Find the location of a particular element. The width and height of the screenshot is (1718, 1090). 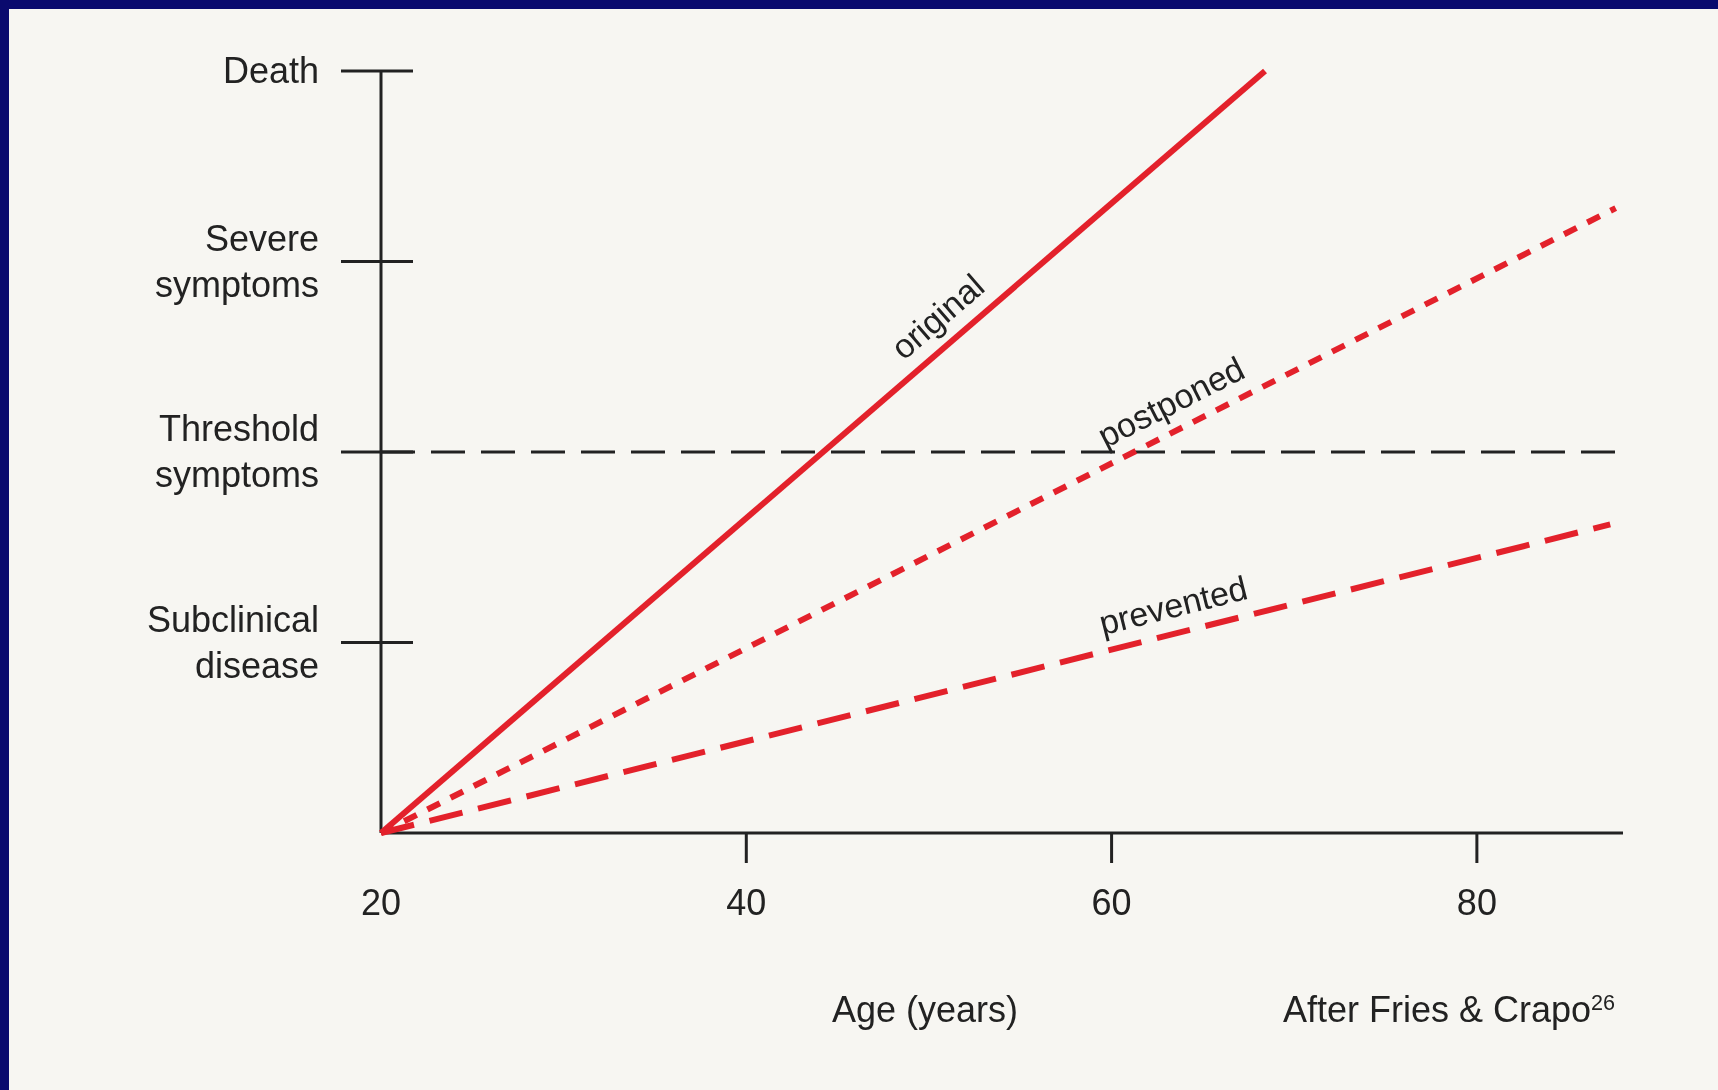

text: Severe symptoms is located at coordinates (236, 261).